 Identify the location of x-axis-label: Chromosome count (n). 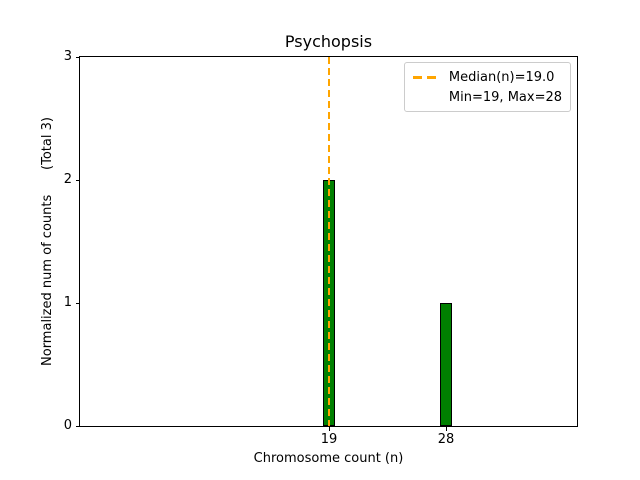
(328, 458).